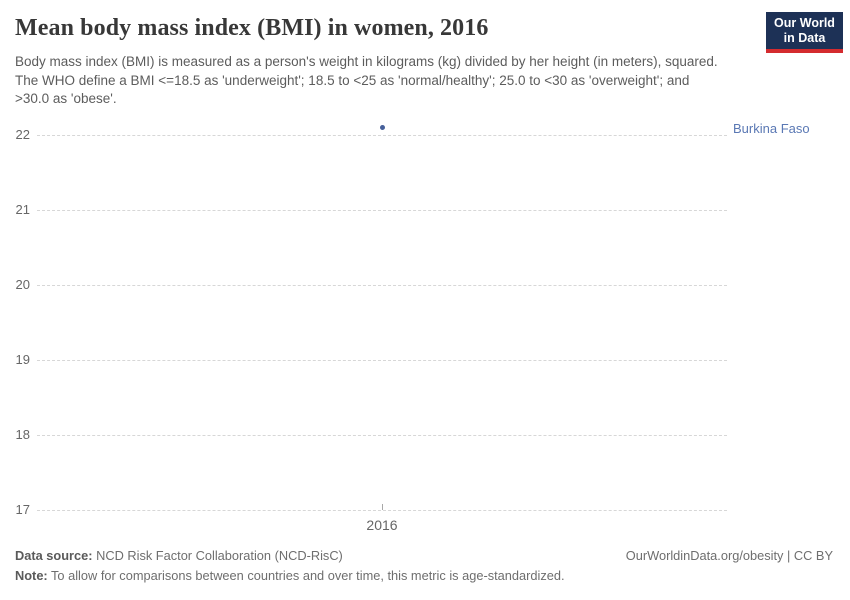 The image size is (850, 600). Describe the element at coordinates (22, 434) in the screenshot. I see `y-axis-tick-label: 18` at that location.